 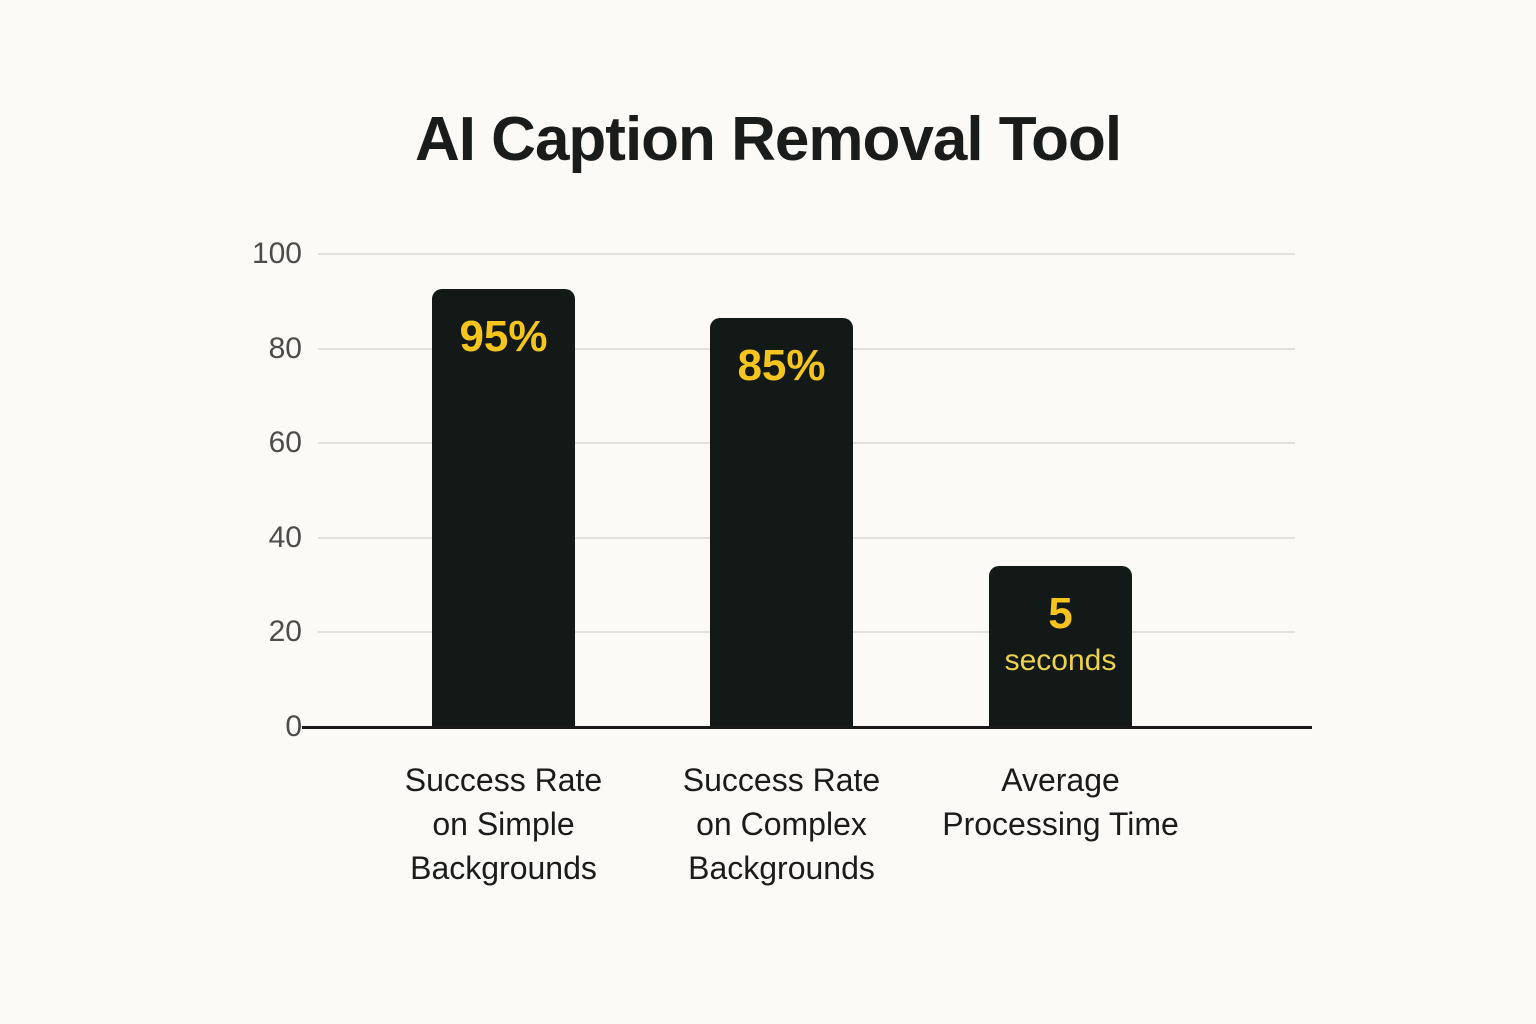 What do you see at coordinates (293, 726) in the screenshot?
I see `y-tick-label-0: 0` at bounding box center [293, 726].